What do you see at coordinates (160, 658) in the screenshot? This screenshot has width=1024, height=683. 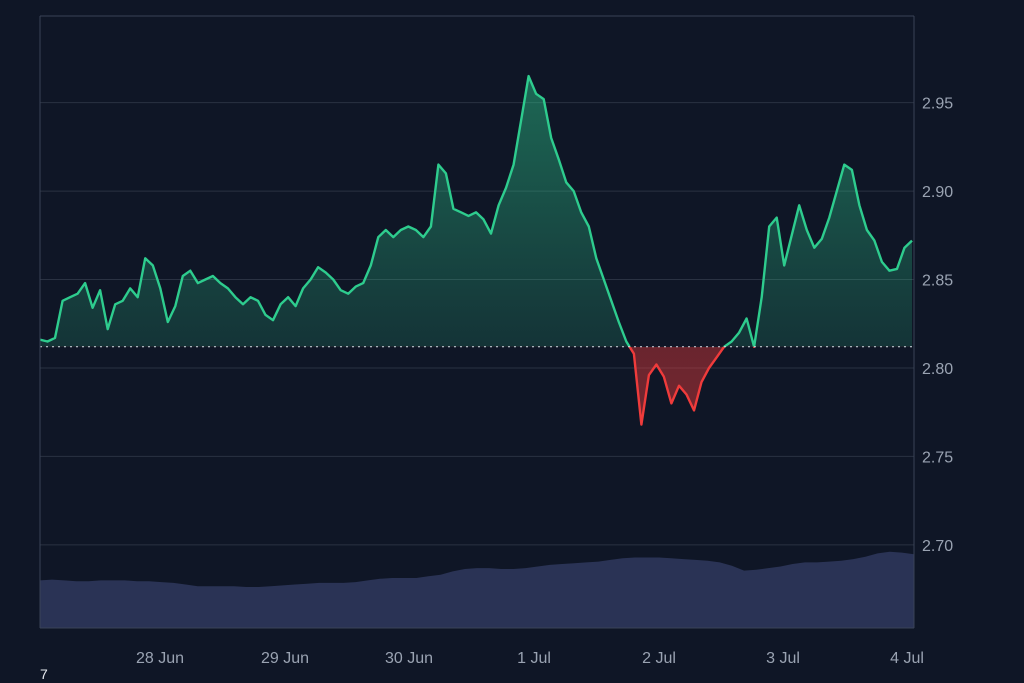 I see `x-tick-label: 28 Jun` at bounding box center [160, 658].